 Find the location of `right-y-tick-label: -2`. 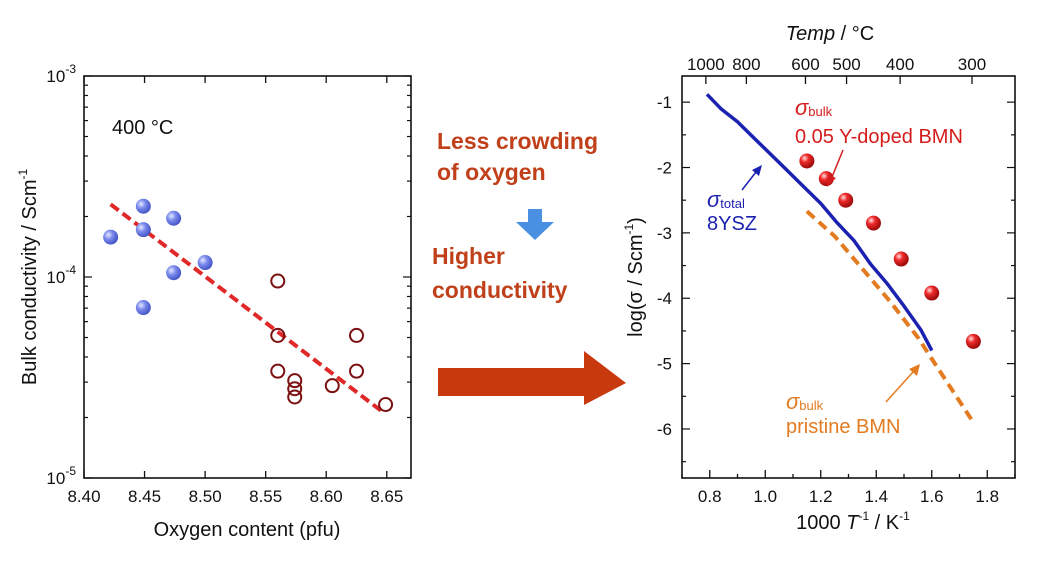

right-y-tick-label: -2 is located at coordinates (664, 168).